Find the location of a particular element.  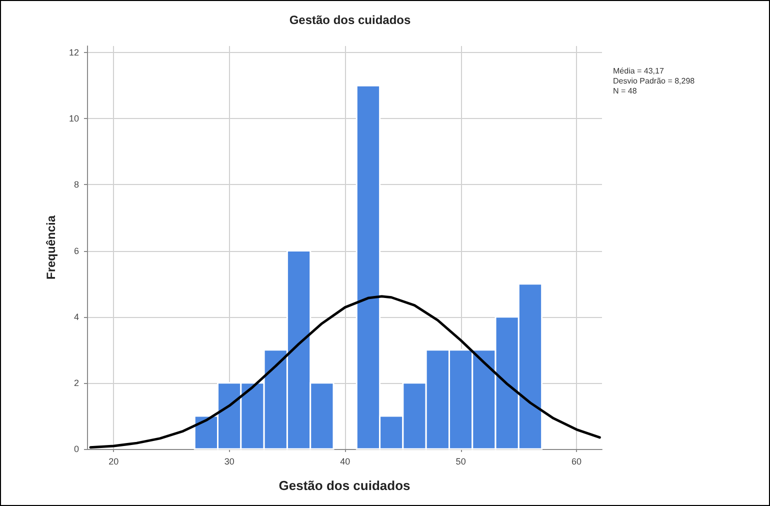

x-axis-title: Gestão dos cuidados is located at coordinates (344, 485).